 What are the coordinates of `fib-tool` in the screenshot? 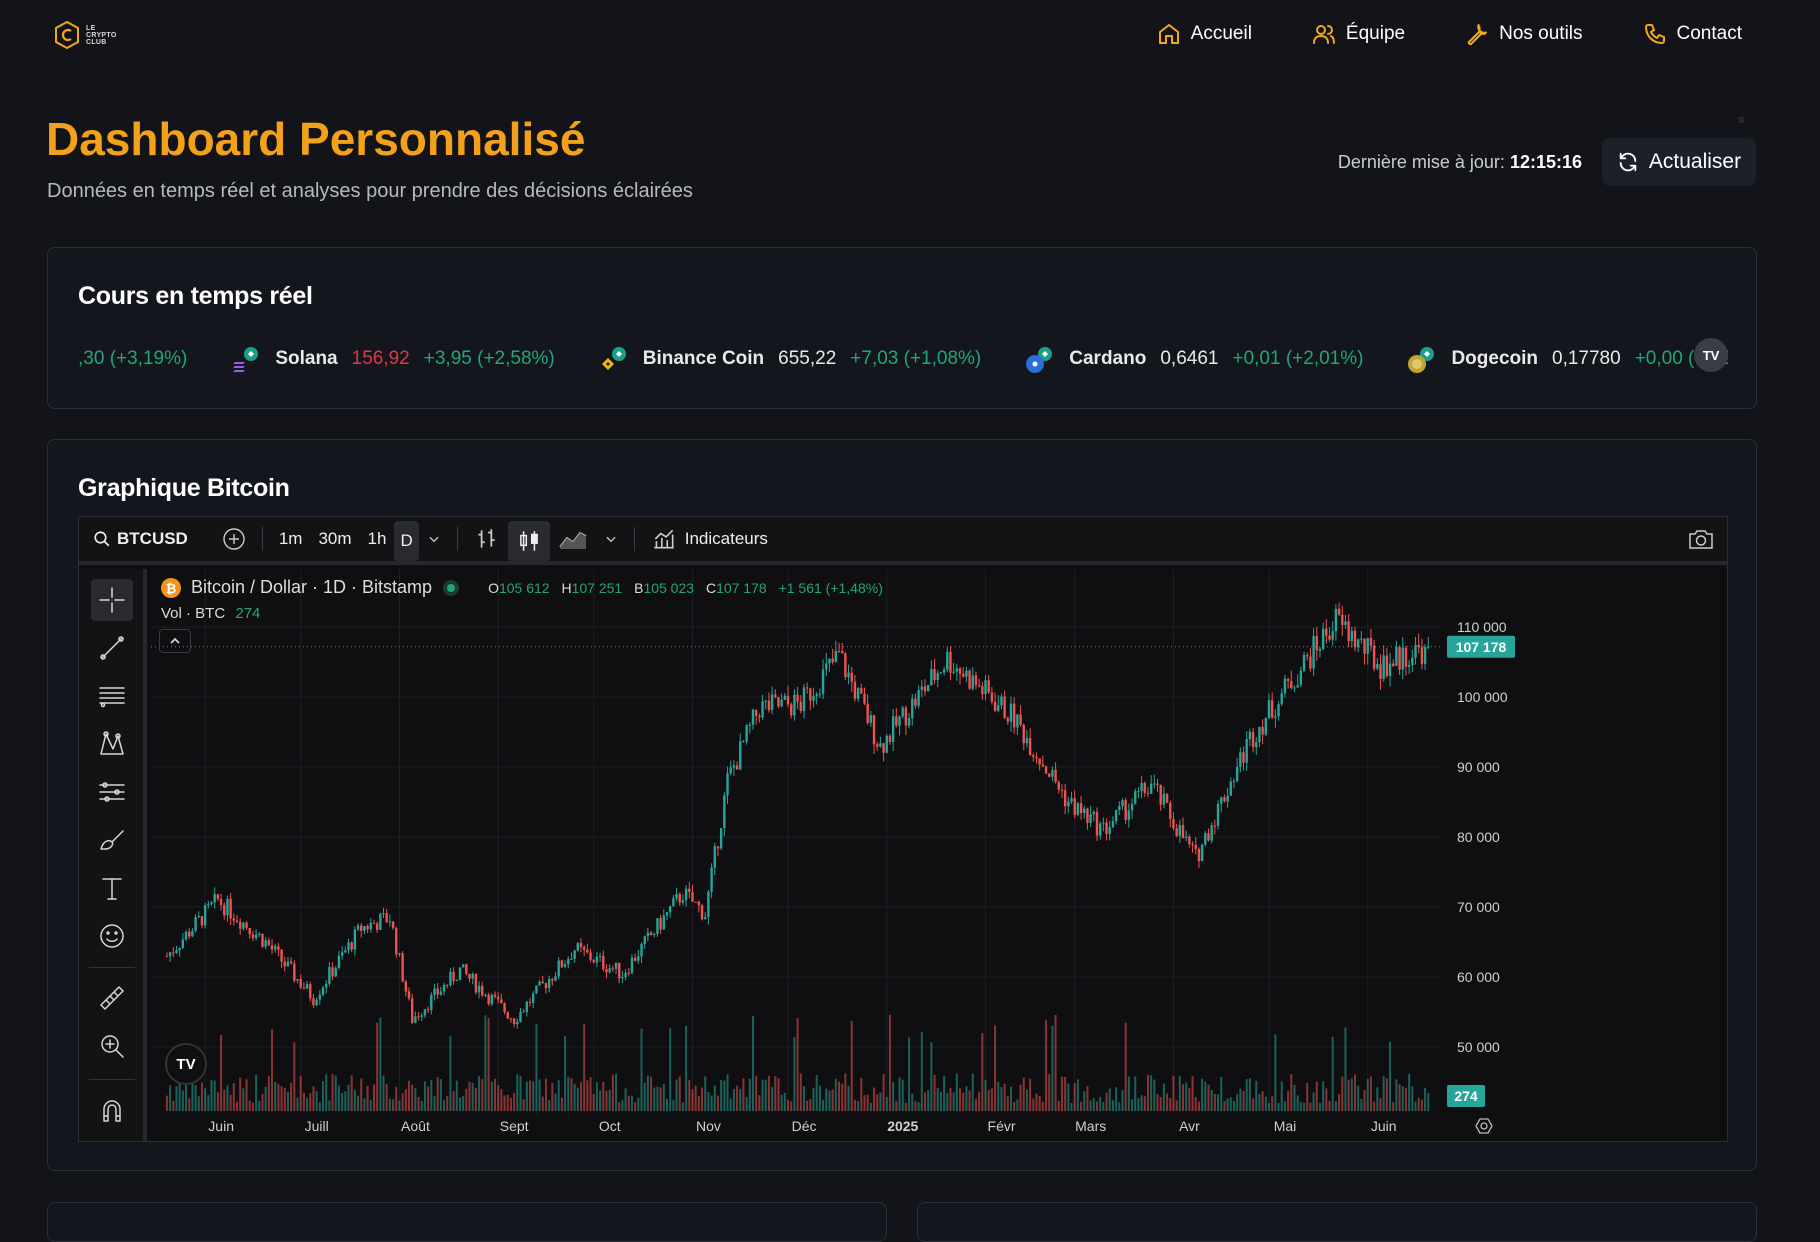 It's located at (112, 696).